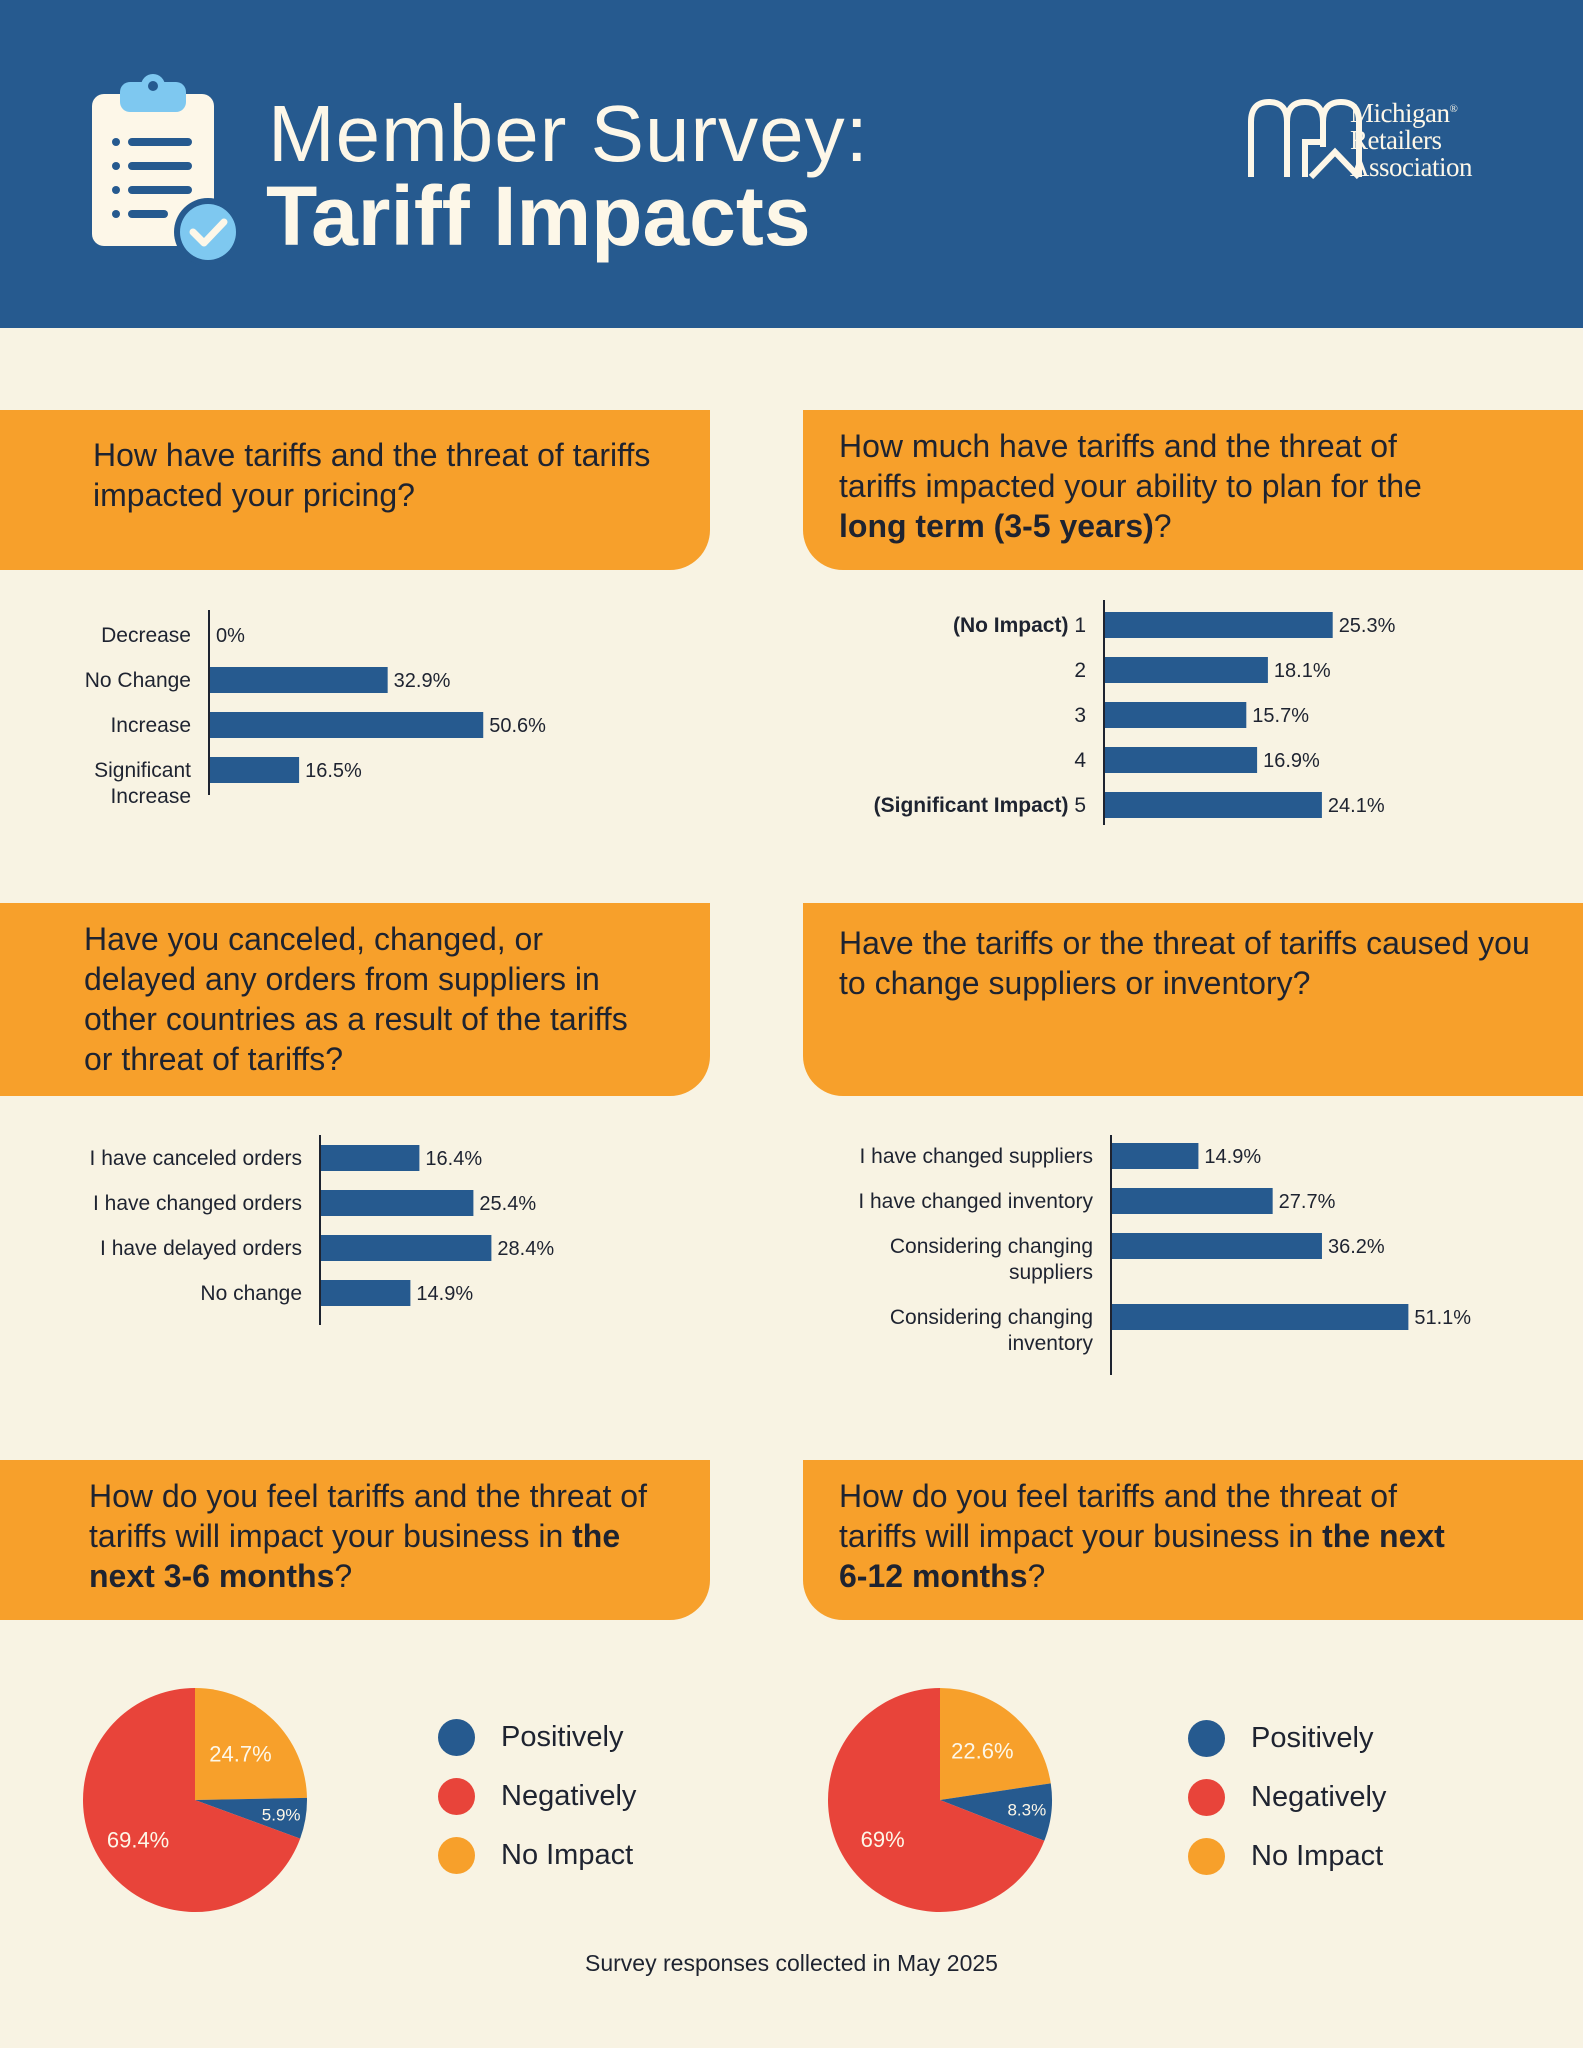 This screenshot has height=2048, width=1583. What do you see at coordinates (1280, 716) in the screenshot?
I see `value-label: 15.7%` at bounding box center [1280, 716].